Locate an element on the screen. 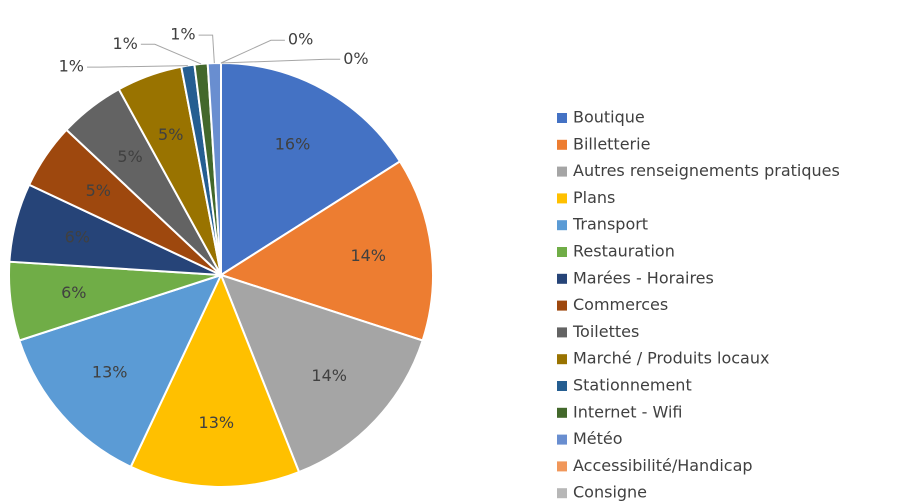 This screenshot has width=897, height=504. legend-label: Consigne is located at coordinates (610, 492).